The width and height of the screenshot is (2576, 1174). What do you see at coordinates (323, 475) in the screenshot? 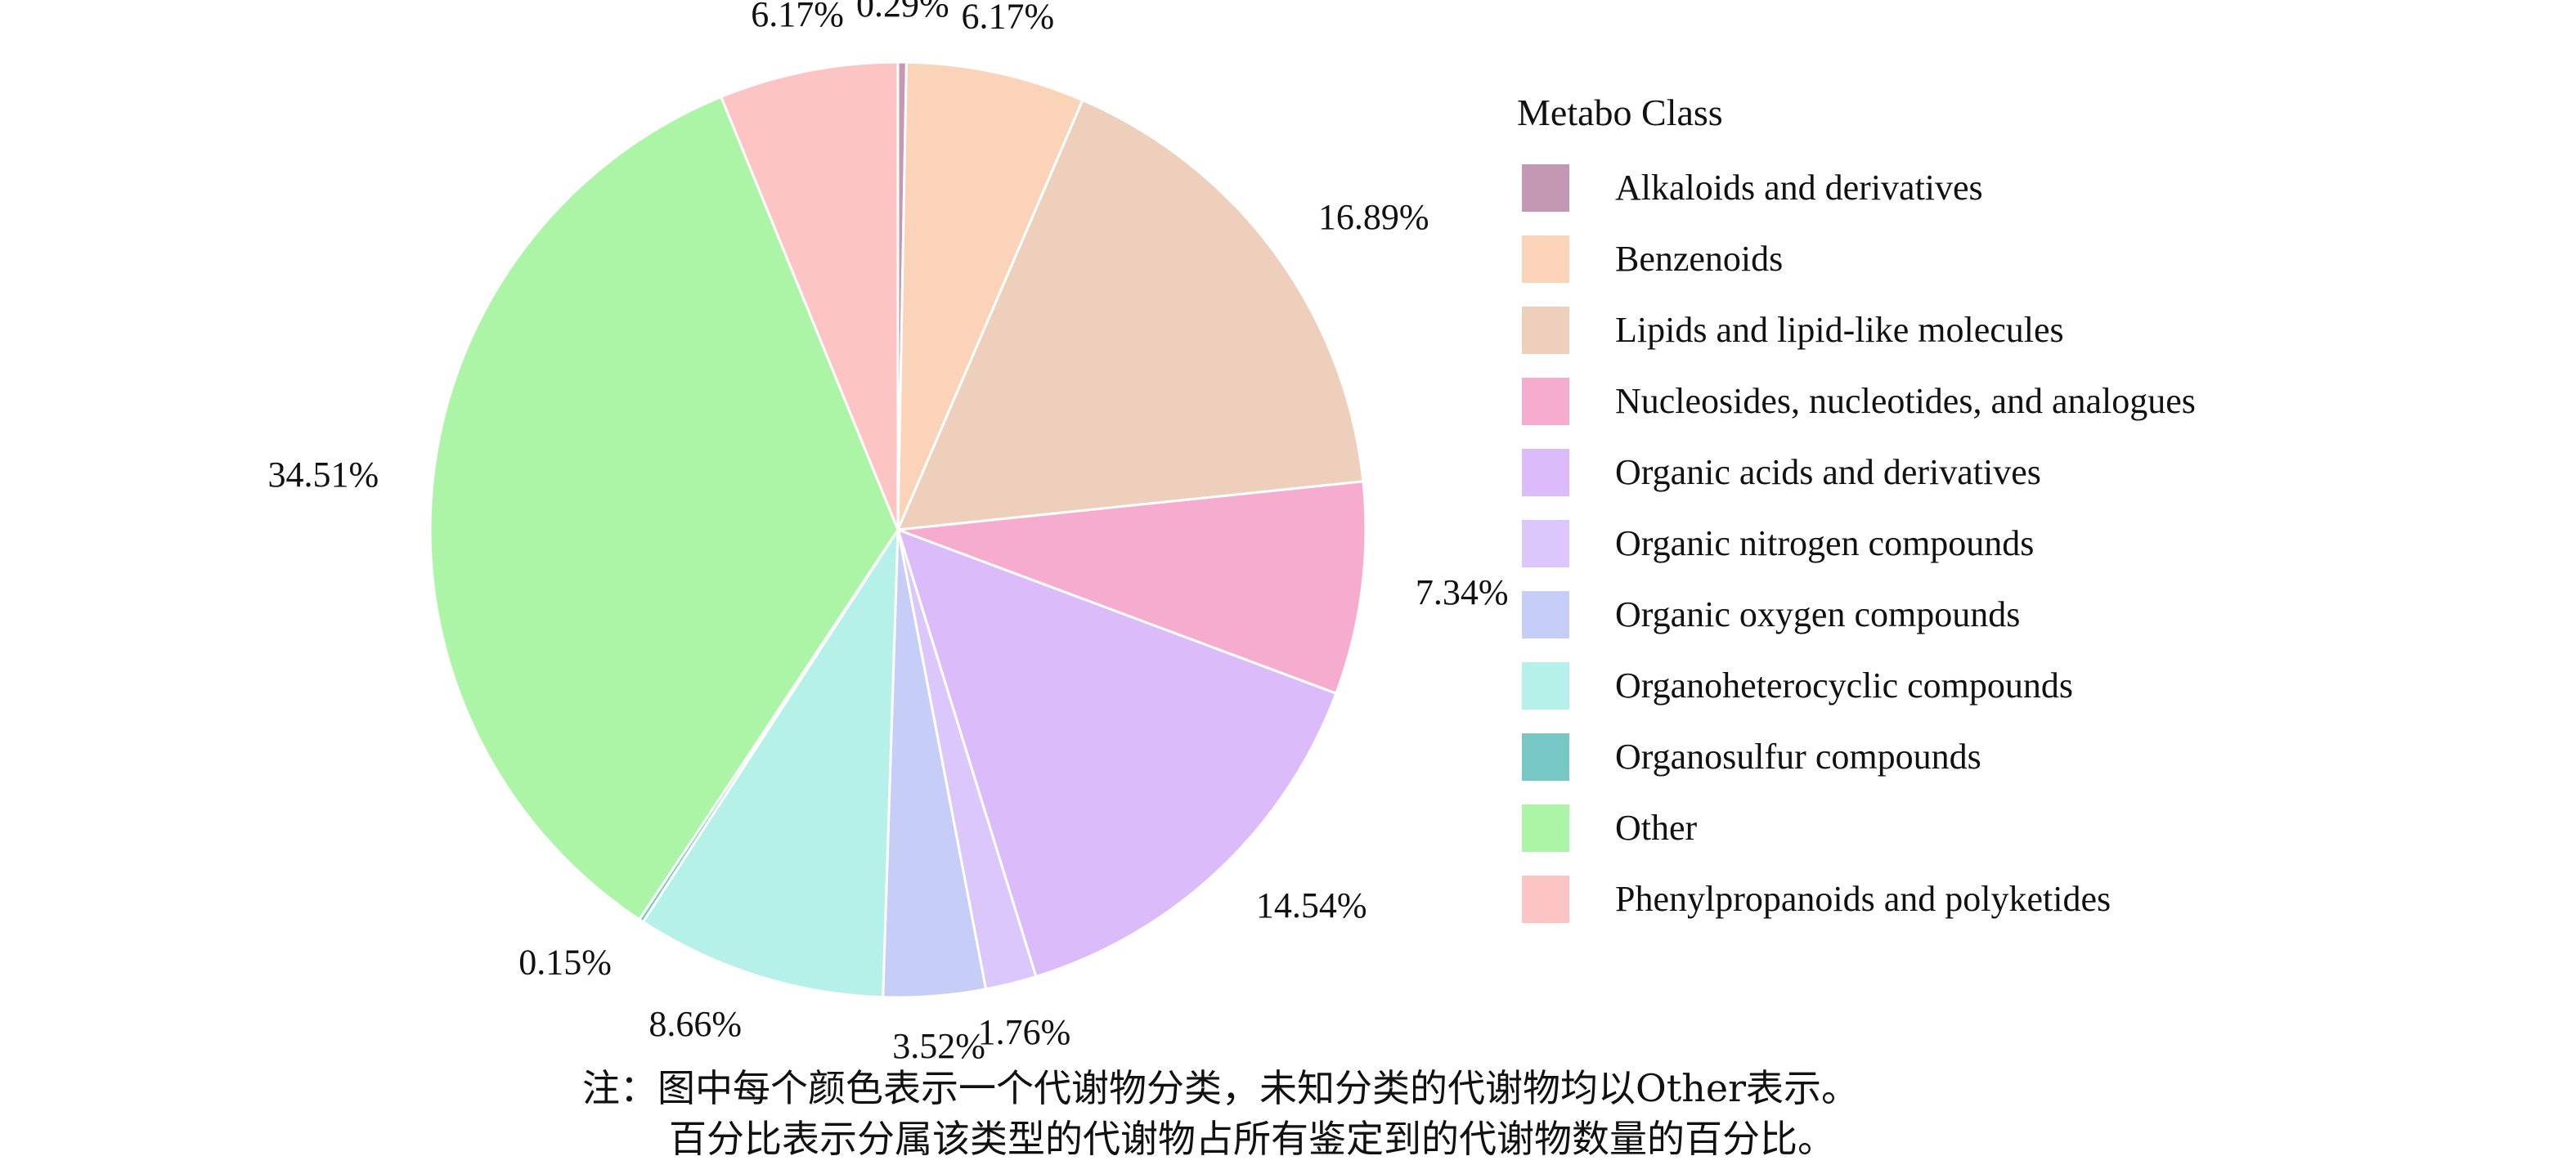
I see `slice-percent-label: 34.51%` at bounding box center [323, 475].